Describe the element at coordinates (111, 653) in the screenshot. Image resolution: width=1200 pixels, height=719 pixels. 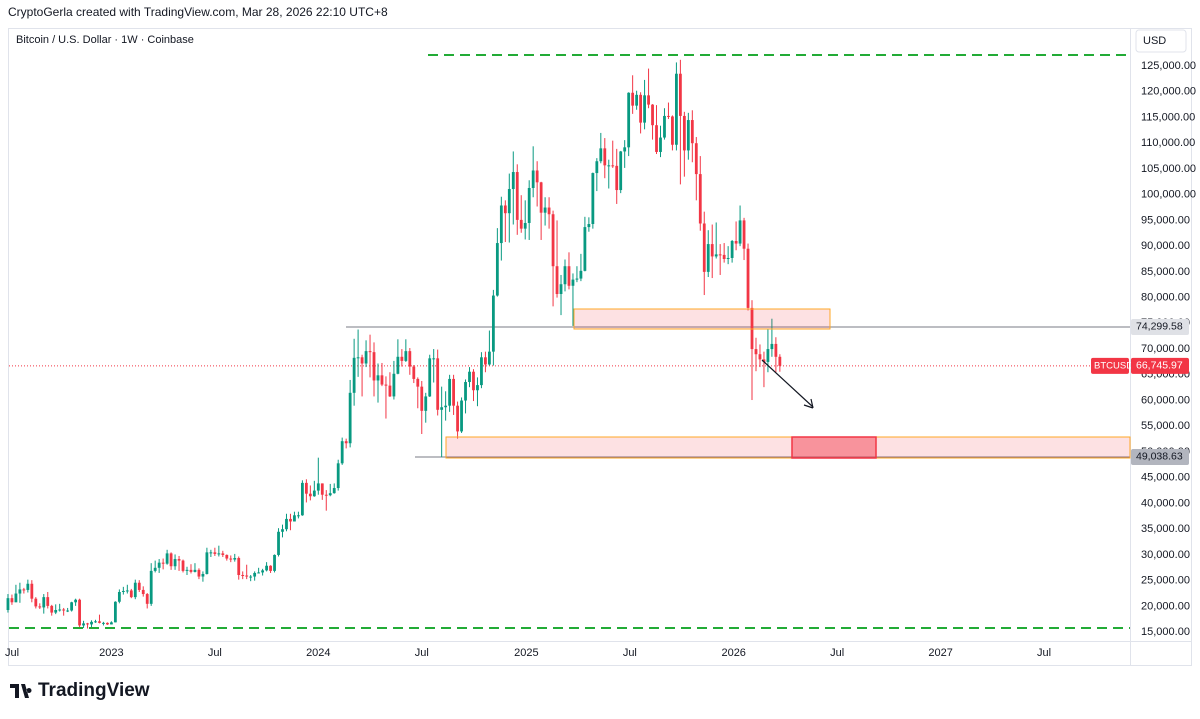
I see `x-tick-label: 2023` at that location.